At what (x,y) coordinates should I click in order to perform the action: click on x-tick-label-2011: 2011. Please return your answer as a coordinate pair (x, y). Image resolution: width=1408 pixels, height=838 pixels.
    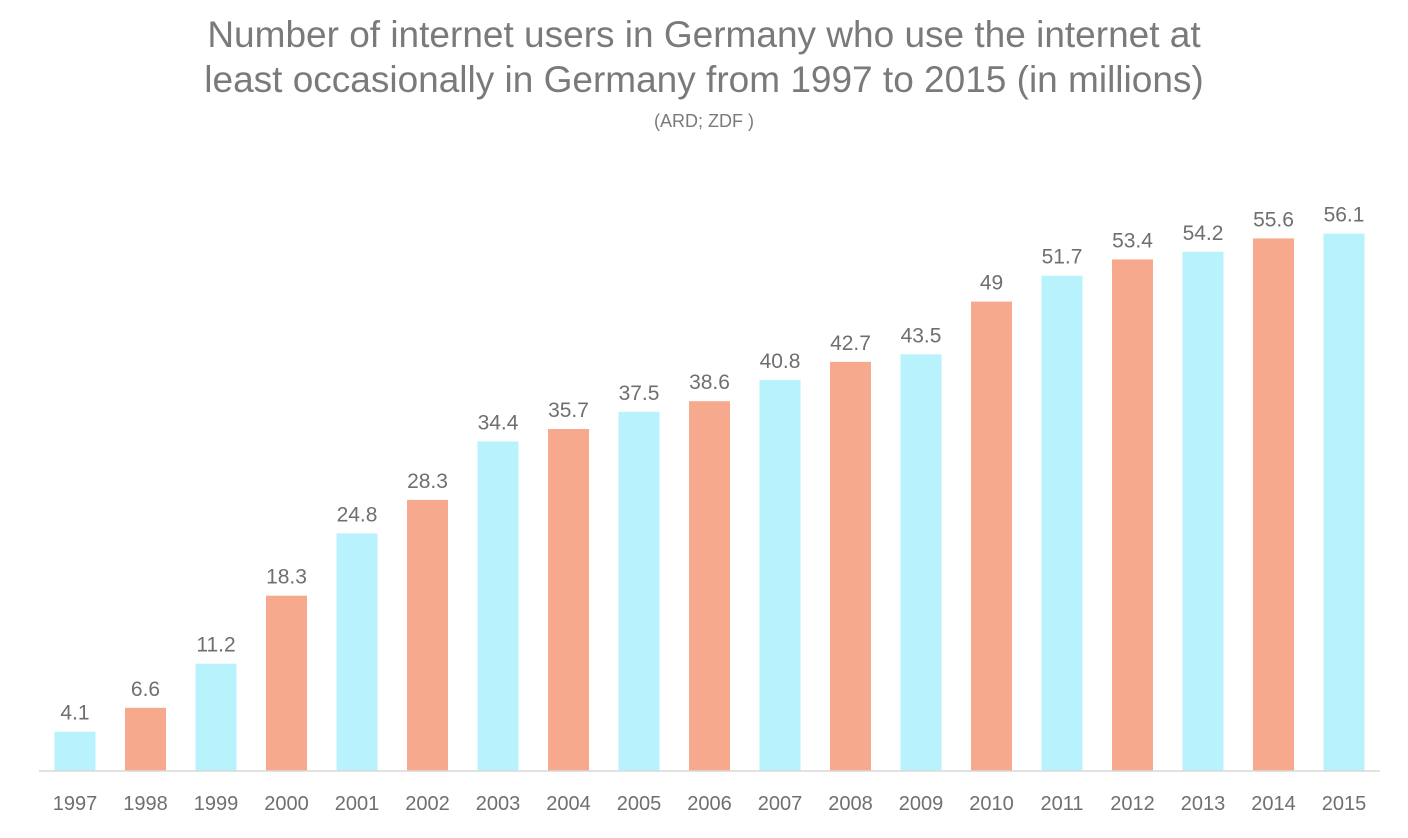
    Looking at the image, I should click on (1061, 804).